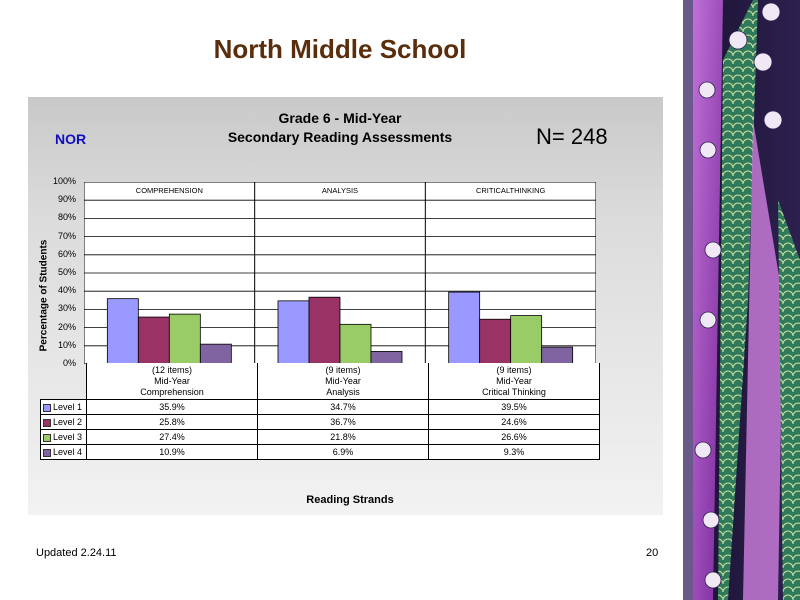 This screenshot has width=800, height=600. What do you see at coordinates (511, 190) in the screenshot?
I see `panel-header: CRITICALTHINKING` at bounding box center [511, 190].